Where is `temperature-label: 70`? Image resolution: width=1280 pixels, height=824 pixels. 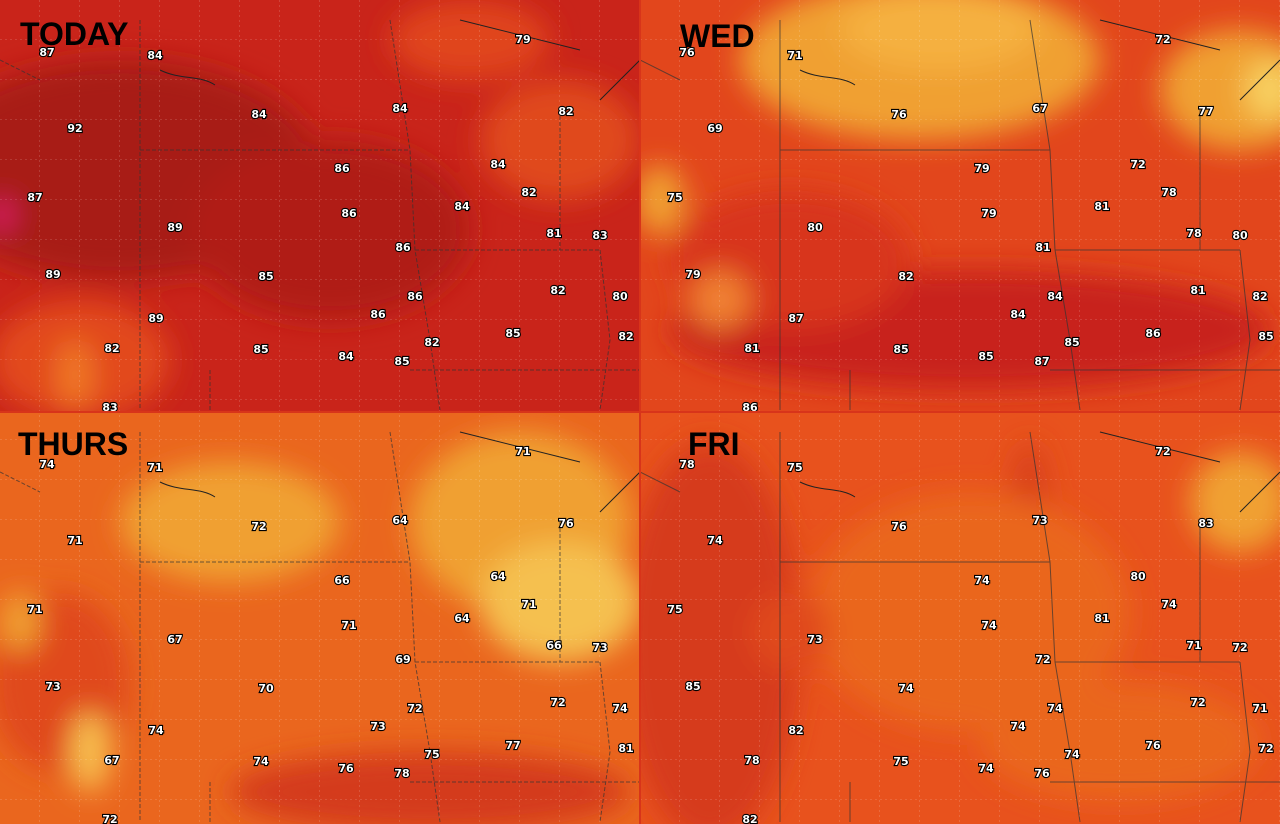
temperature-label: 70 is located at coordinates (266, 688).